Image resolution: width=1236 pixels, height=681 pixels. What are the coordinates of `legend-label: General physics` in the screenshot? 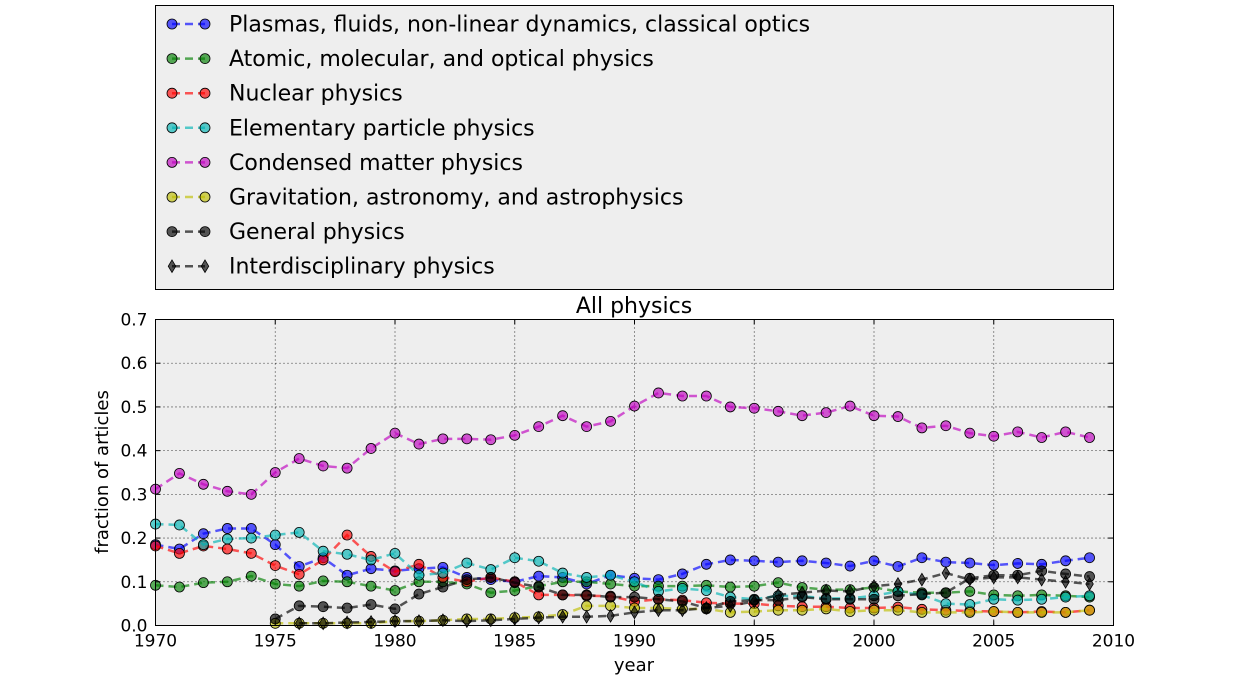 It's located at (317, 232).